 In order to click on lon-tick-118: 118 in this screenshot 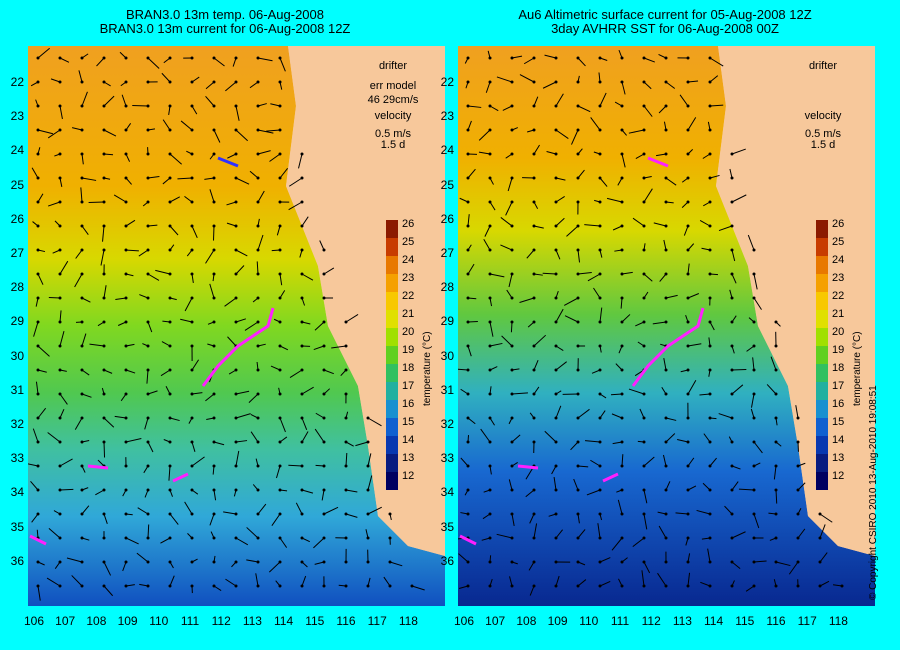, I will do `click(838, 621)`.